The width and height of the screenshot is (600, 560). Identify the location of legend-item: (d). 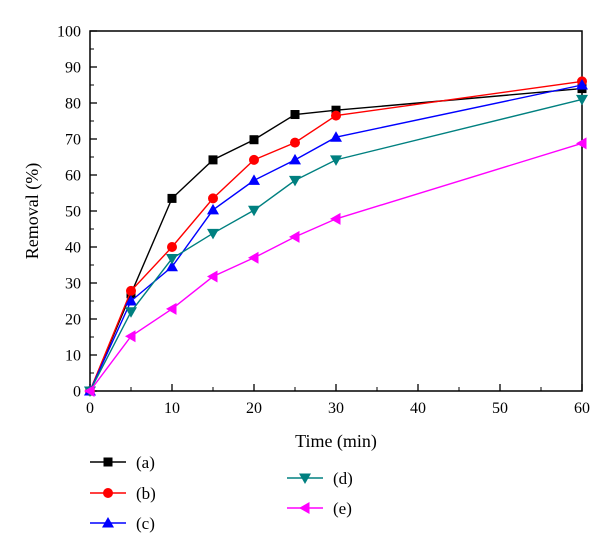
(320, 478).